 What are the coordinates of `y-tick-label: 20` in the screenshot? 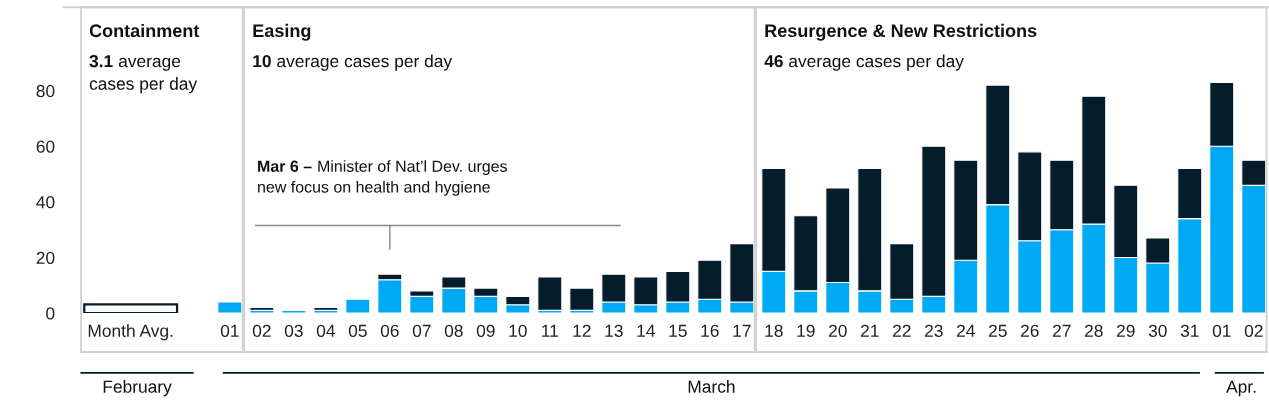 It's located at (45, 257).